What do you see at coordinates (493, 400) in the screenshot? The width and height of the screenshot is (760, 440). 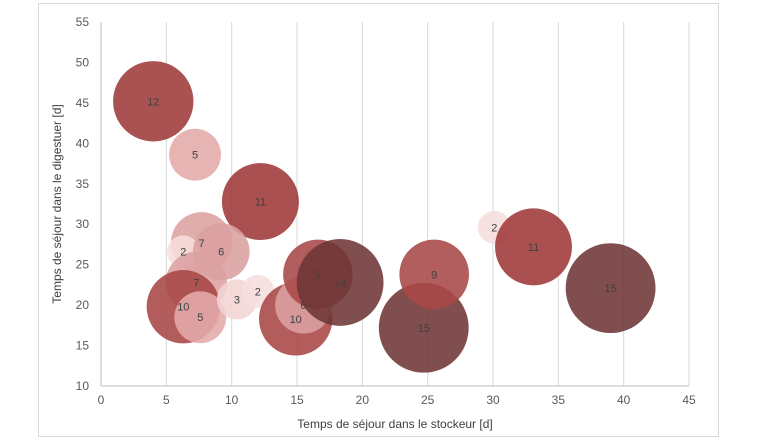 I see `x-tick-label: 30` at bounding box center [493, 400].